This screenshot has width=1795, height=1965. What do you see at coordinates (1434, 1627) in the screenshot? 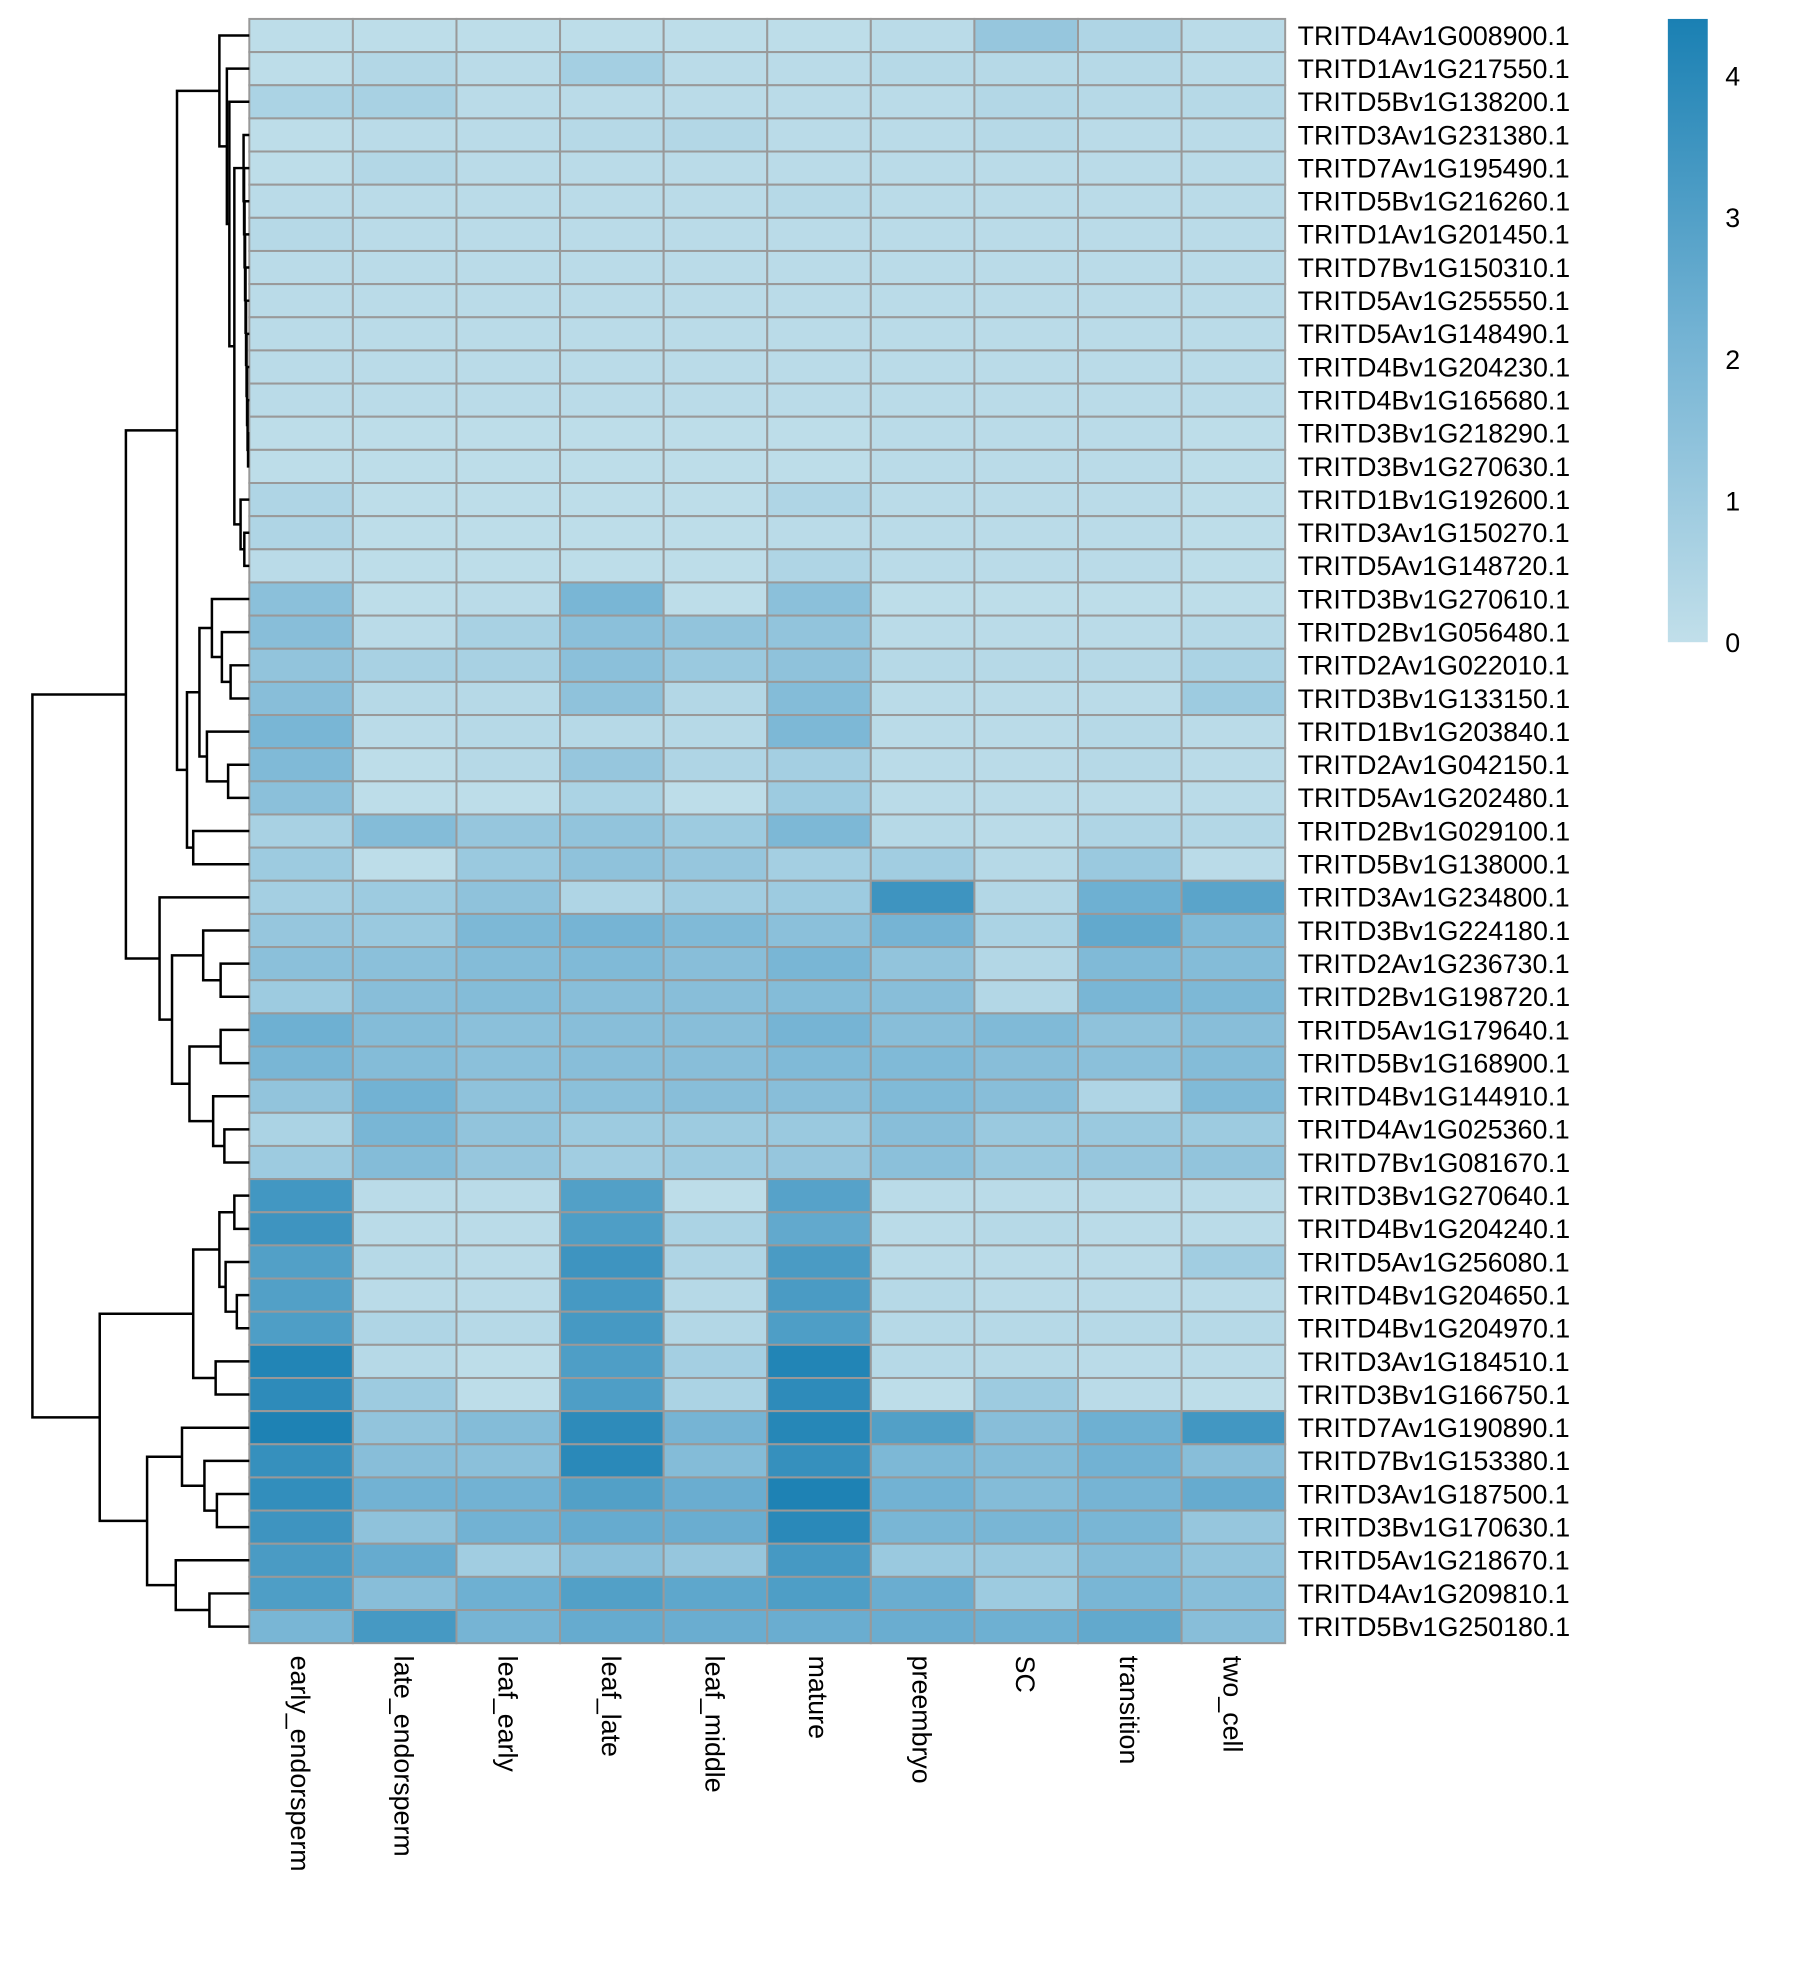
I see `row-label: TRITD5Bv1G250180.1` at bounding box center [1434, 1627].